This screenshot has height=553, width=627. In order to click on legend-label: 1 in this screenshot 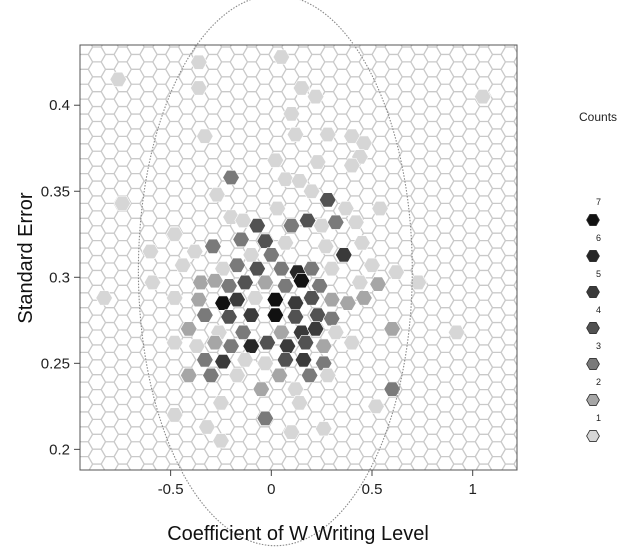, I will do `click(598, 418)`.